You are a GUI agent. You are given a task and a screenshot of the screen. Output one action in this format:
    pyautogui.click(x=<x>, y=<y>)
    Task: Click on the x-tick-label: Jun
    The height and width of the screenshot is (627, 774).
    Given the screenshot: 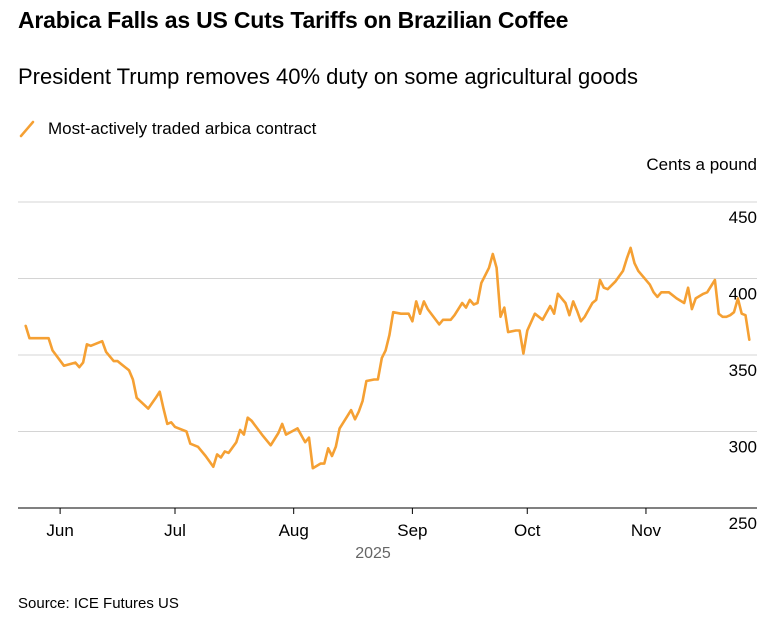 What is the action you would take?
    pyautogui.click(x=59, y=530)
    